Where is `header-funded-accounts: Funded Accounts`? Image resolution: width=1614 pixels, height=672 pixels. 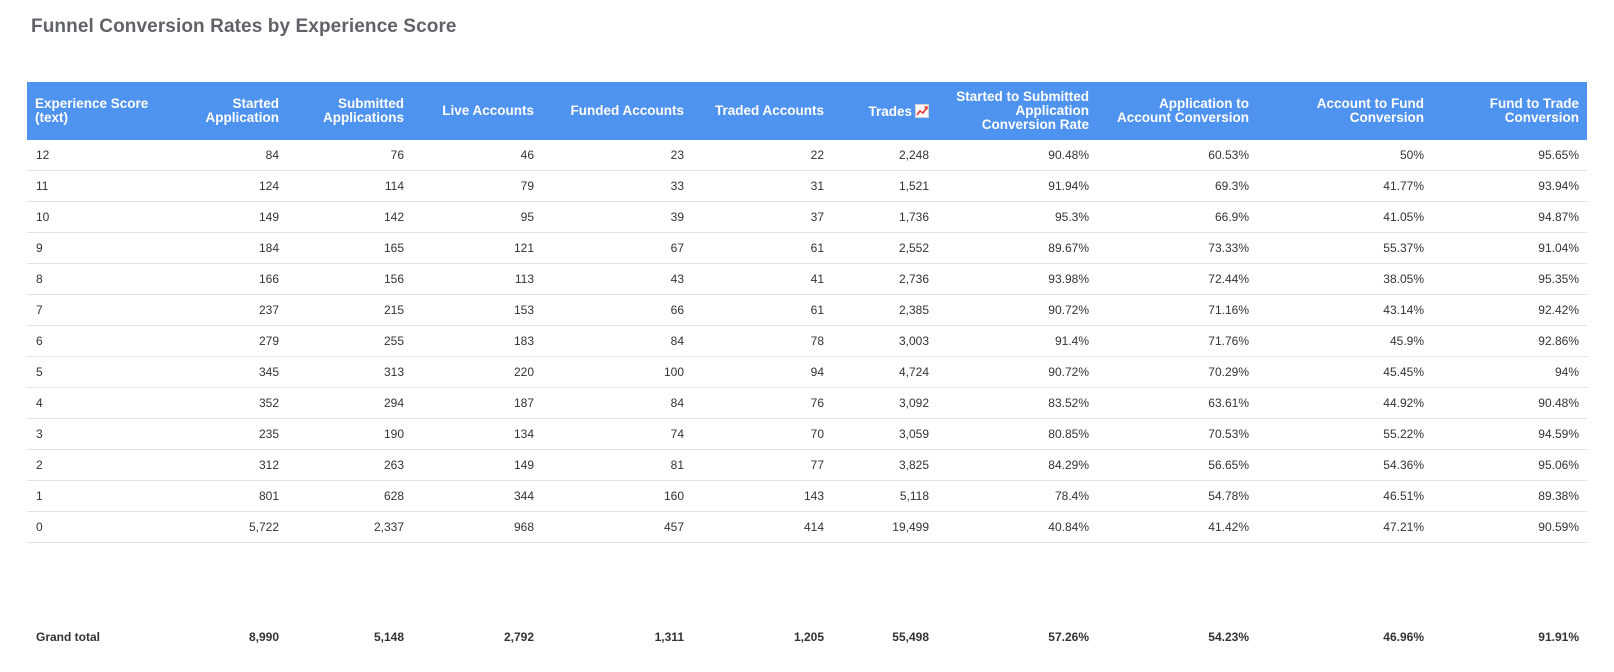
header-funded-accounts: Funded Accounts is located at coordinates (617, 111).